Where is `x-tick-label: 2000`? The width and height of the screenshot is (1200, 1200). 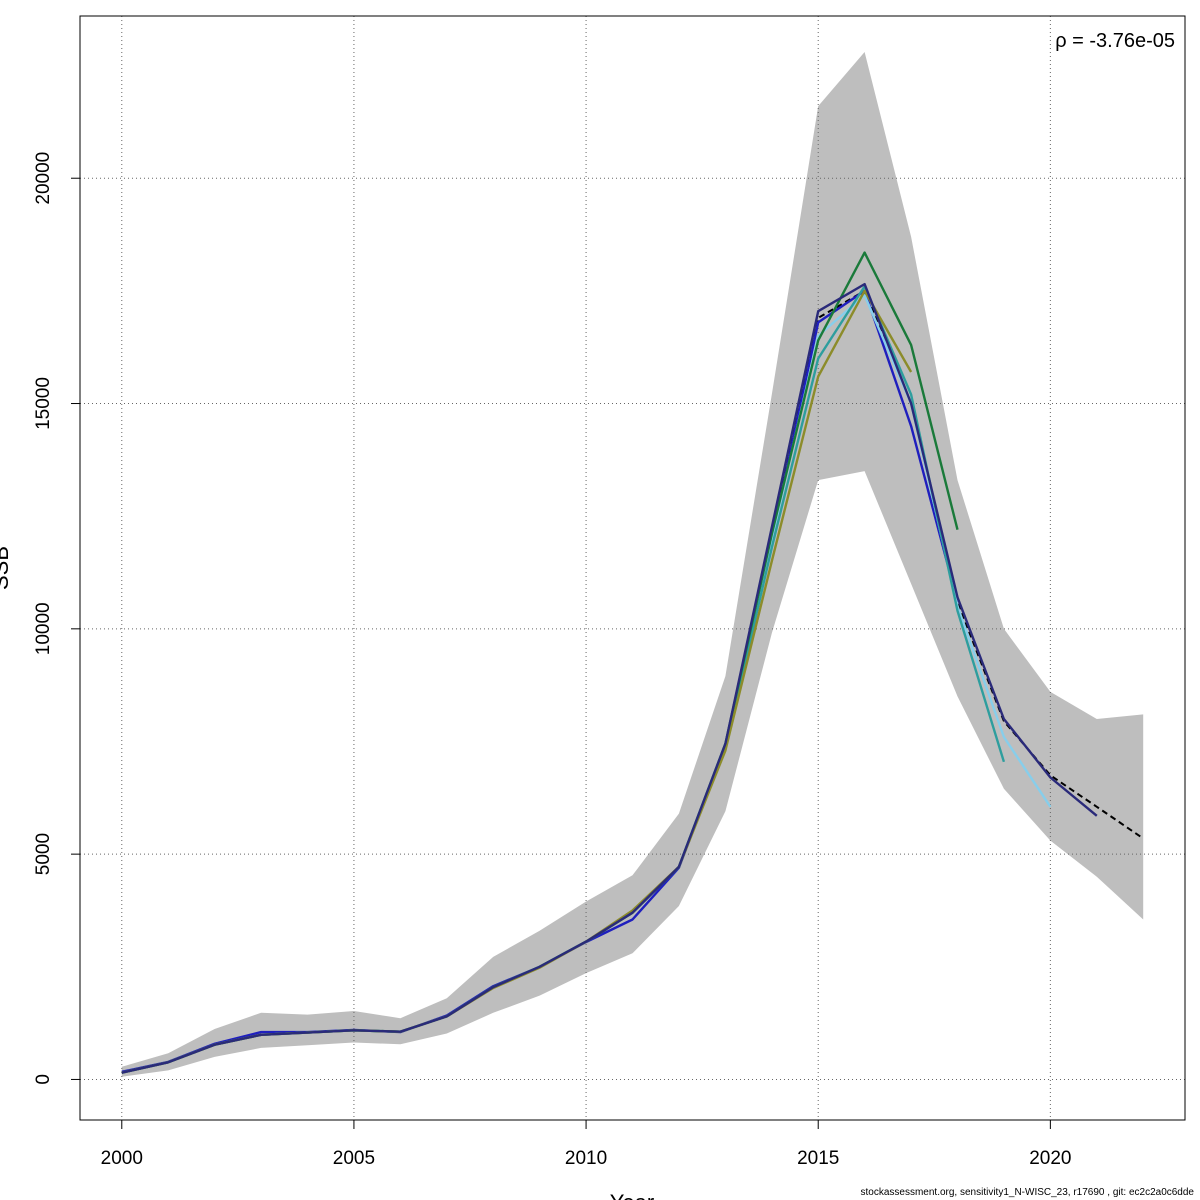
x-tick-label: 2000 is located at coordinates (122, 1158).